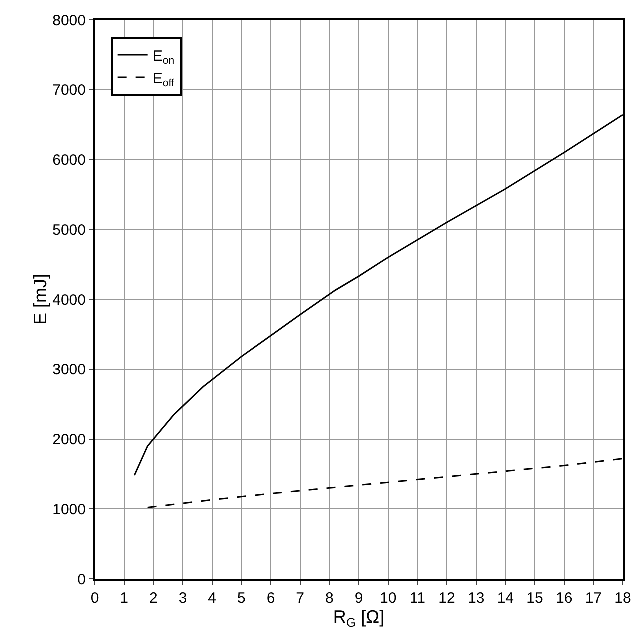 Image resolution: width=643 pixels, height=641 pixels. I want to click on x-tick-label: 15, so click(535, 598).